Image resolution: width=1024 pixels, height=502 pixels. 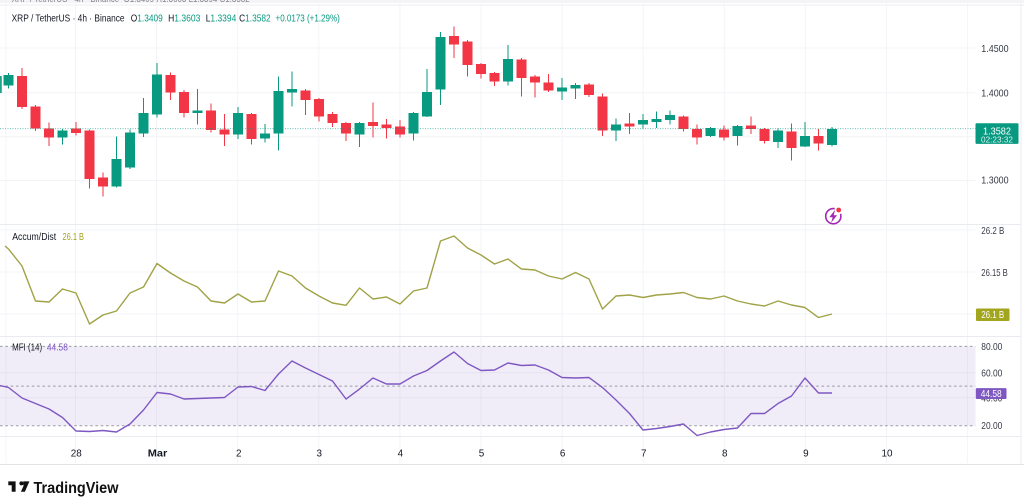 I want to click on svg-text: 7, so click(x=644, y=454).